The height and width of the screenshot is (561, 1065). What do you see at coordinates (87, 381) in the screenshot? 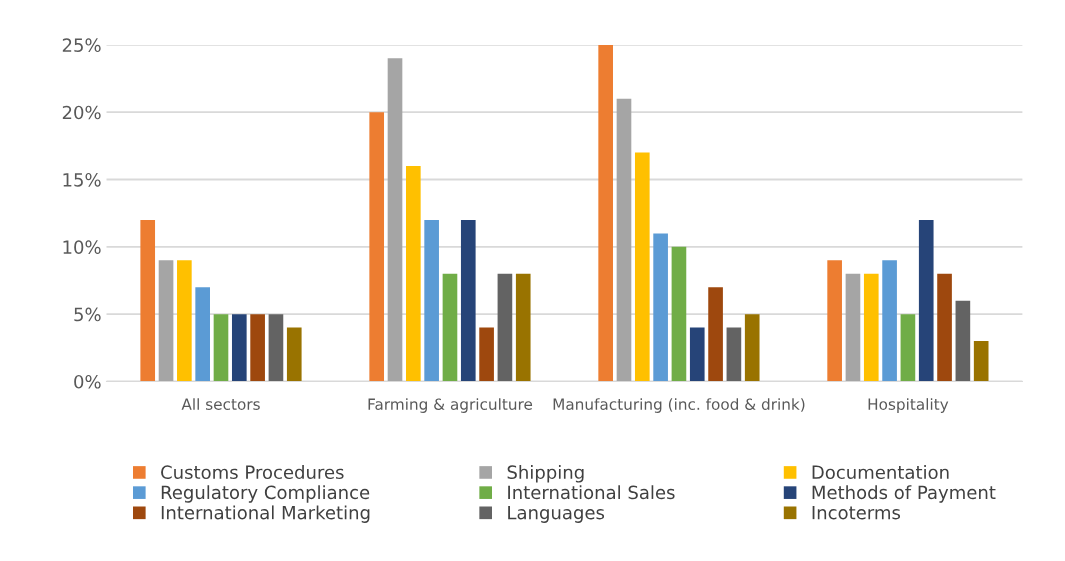
I see `y-tick-label: 0%` at bounding box center [87, 381].